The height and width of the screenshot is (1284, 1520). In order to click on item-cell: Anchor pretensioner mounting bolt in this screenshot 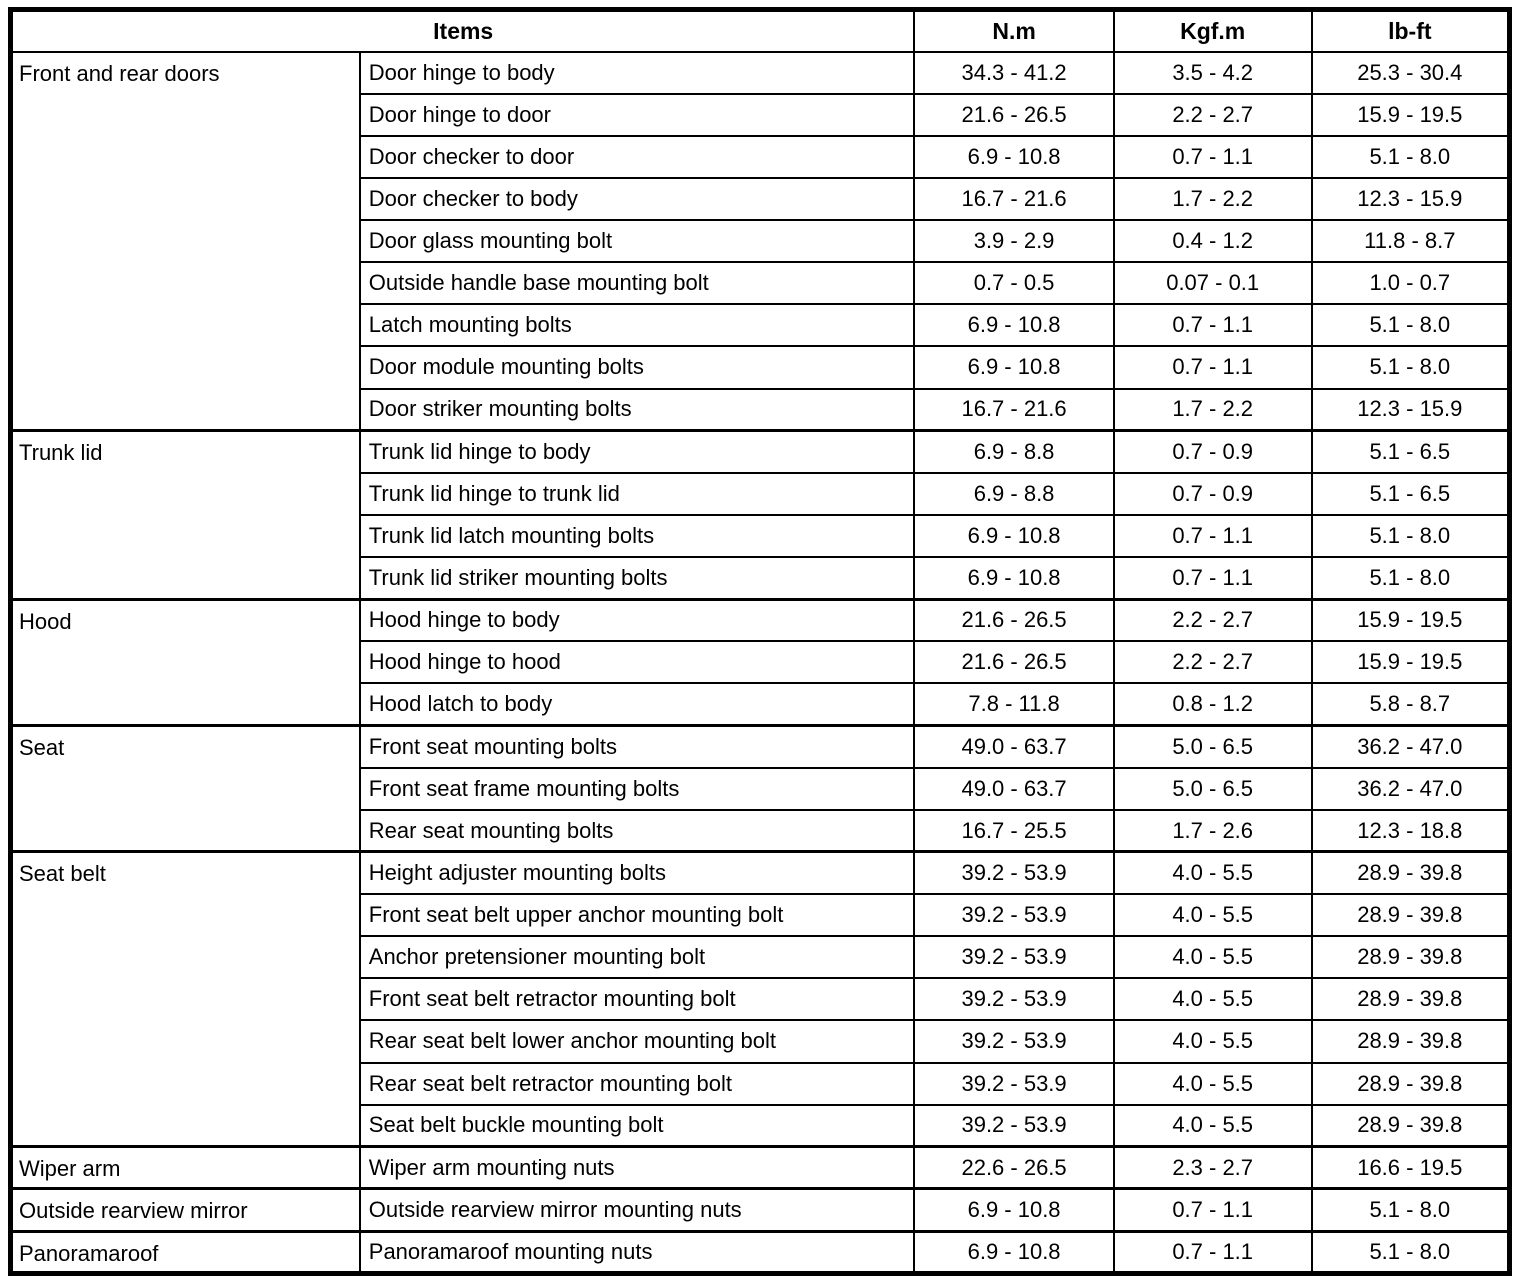, I will do `click(637, 957)`.